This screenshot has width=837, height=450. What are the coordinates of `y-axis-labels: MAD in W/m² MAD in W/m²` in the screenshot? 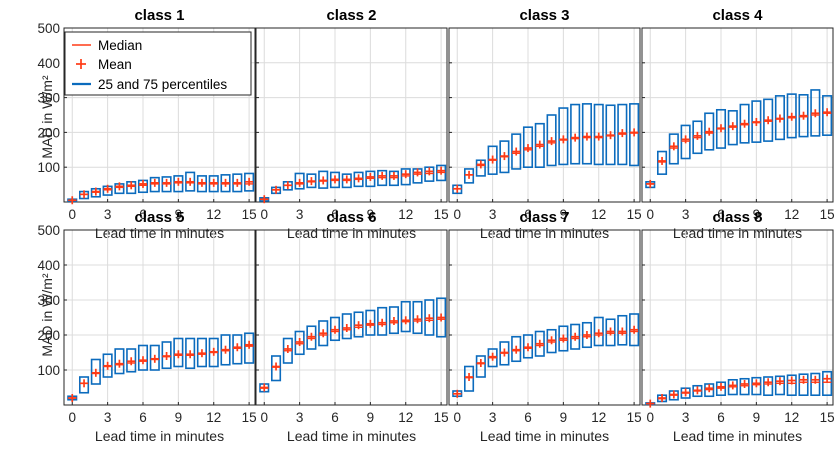 It's located at (47, 216).